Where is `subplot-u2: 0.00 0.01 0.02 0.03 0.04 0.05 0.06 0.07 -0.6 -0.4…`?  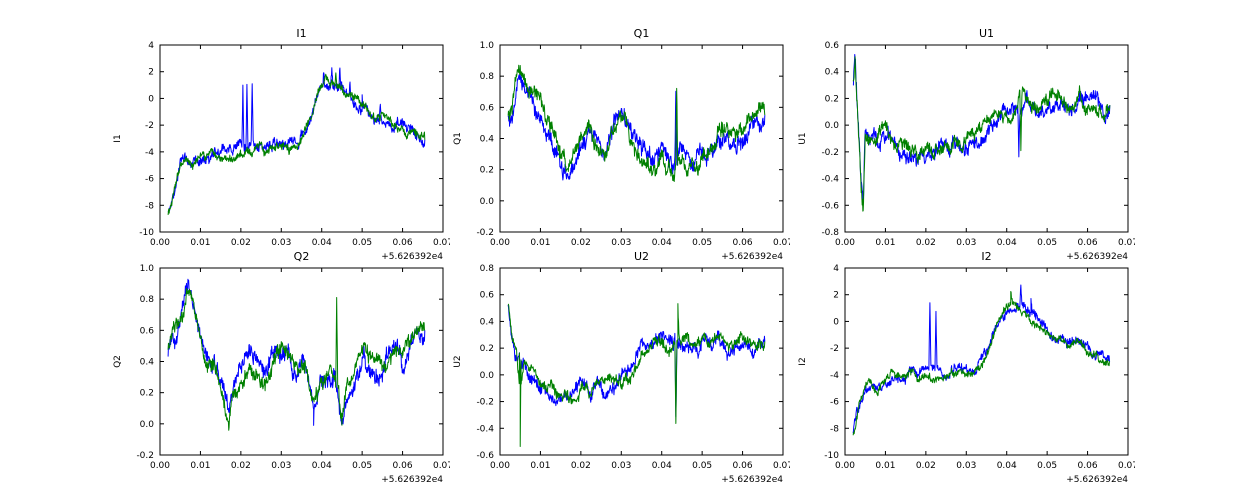 subplot-u2: 0.00 0.01 0.02 0.03 0.04 0.05 0.06 0.07 -0.6 -0.4… is located at coordinates (616, 370).